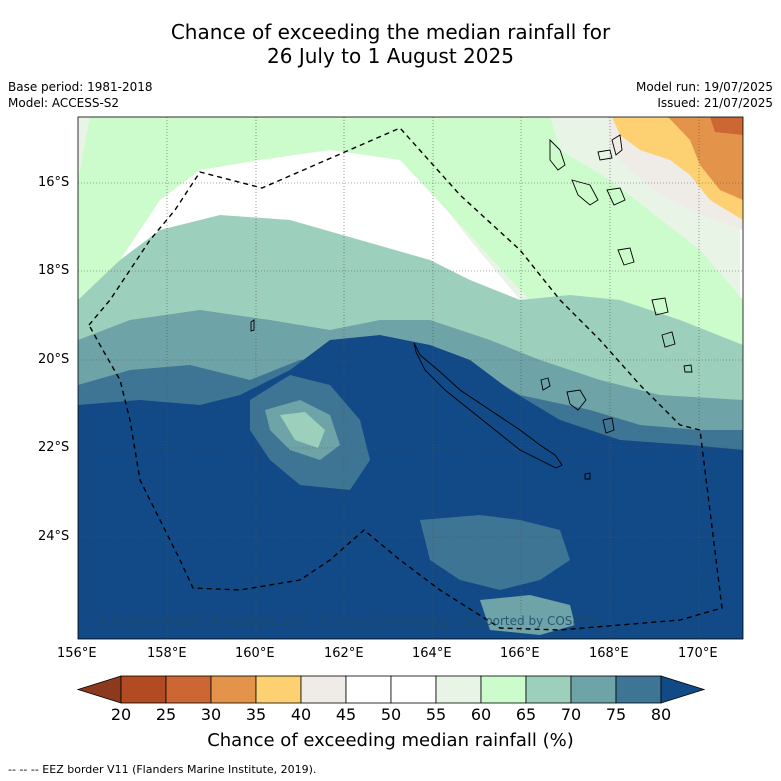 The width and height of the screenshot is (781, 781). What do you see at coordinates (390, 56) in the screenshot?
I see `map-title-line2: 26 July to 1 August 2025` at bounding box center [390, 56].